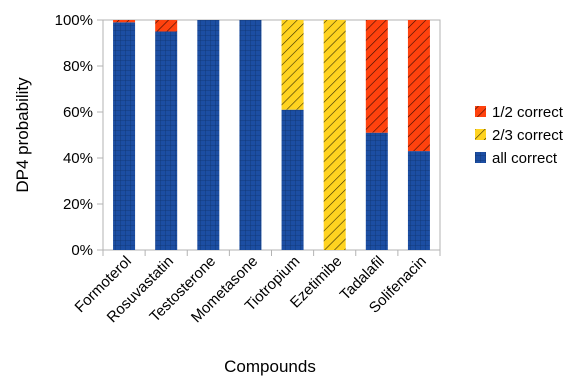 This screenshot has width=584, height=380. I want to click on legend-label: all correct, so click(525, 158).